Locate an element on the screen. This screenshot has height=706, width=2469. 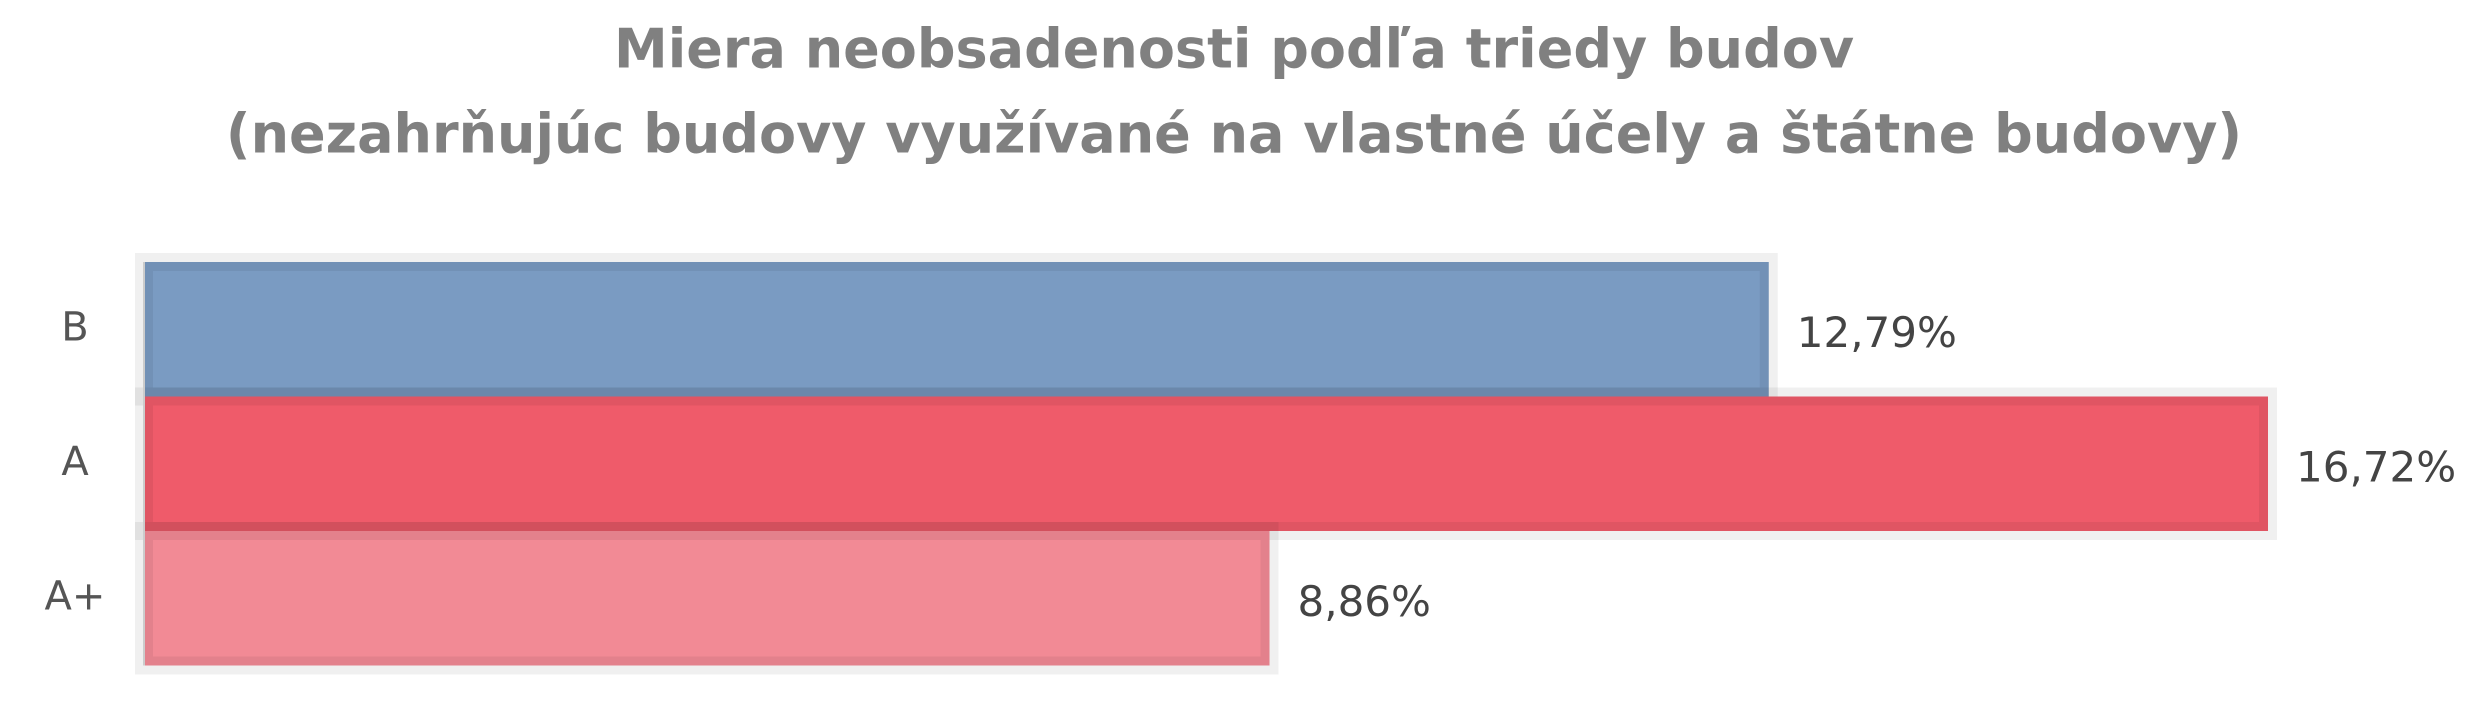
category-label: A+ is located at coordinates (75, 596).